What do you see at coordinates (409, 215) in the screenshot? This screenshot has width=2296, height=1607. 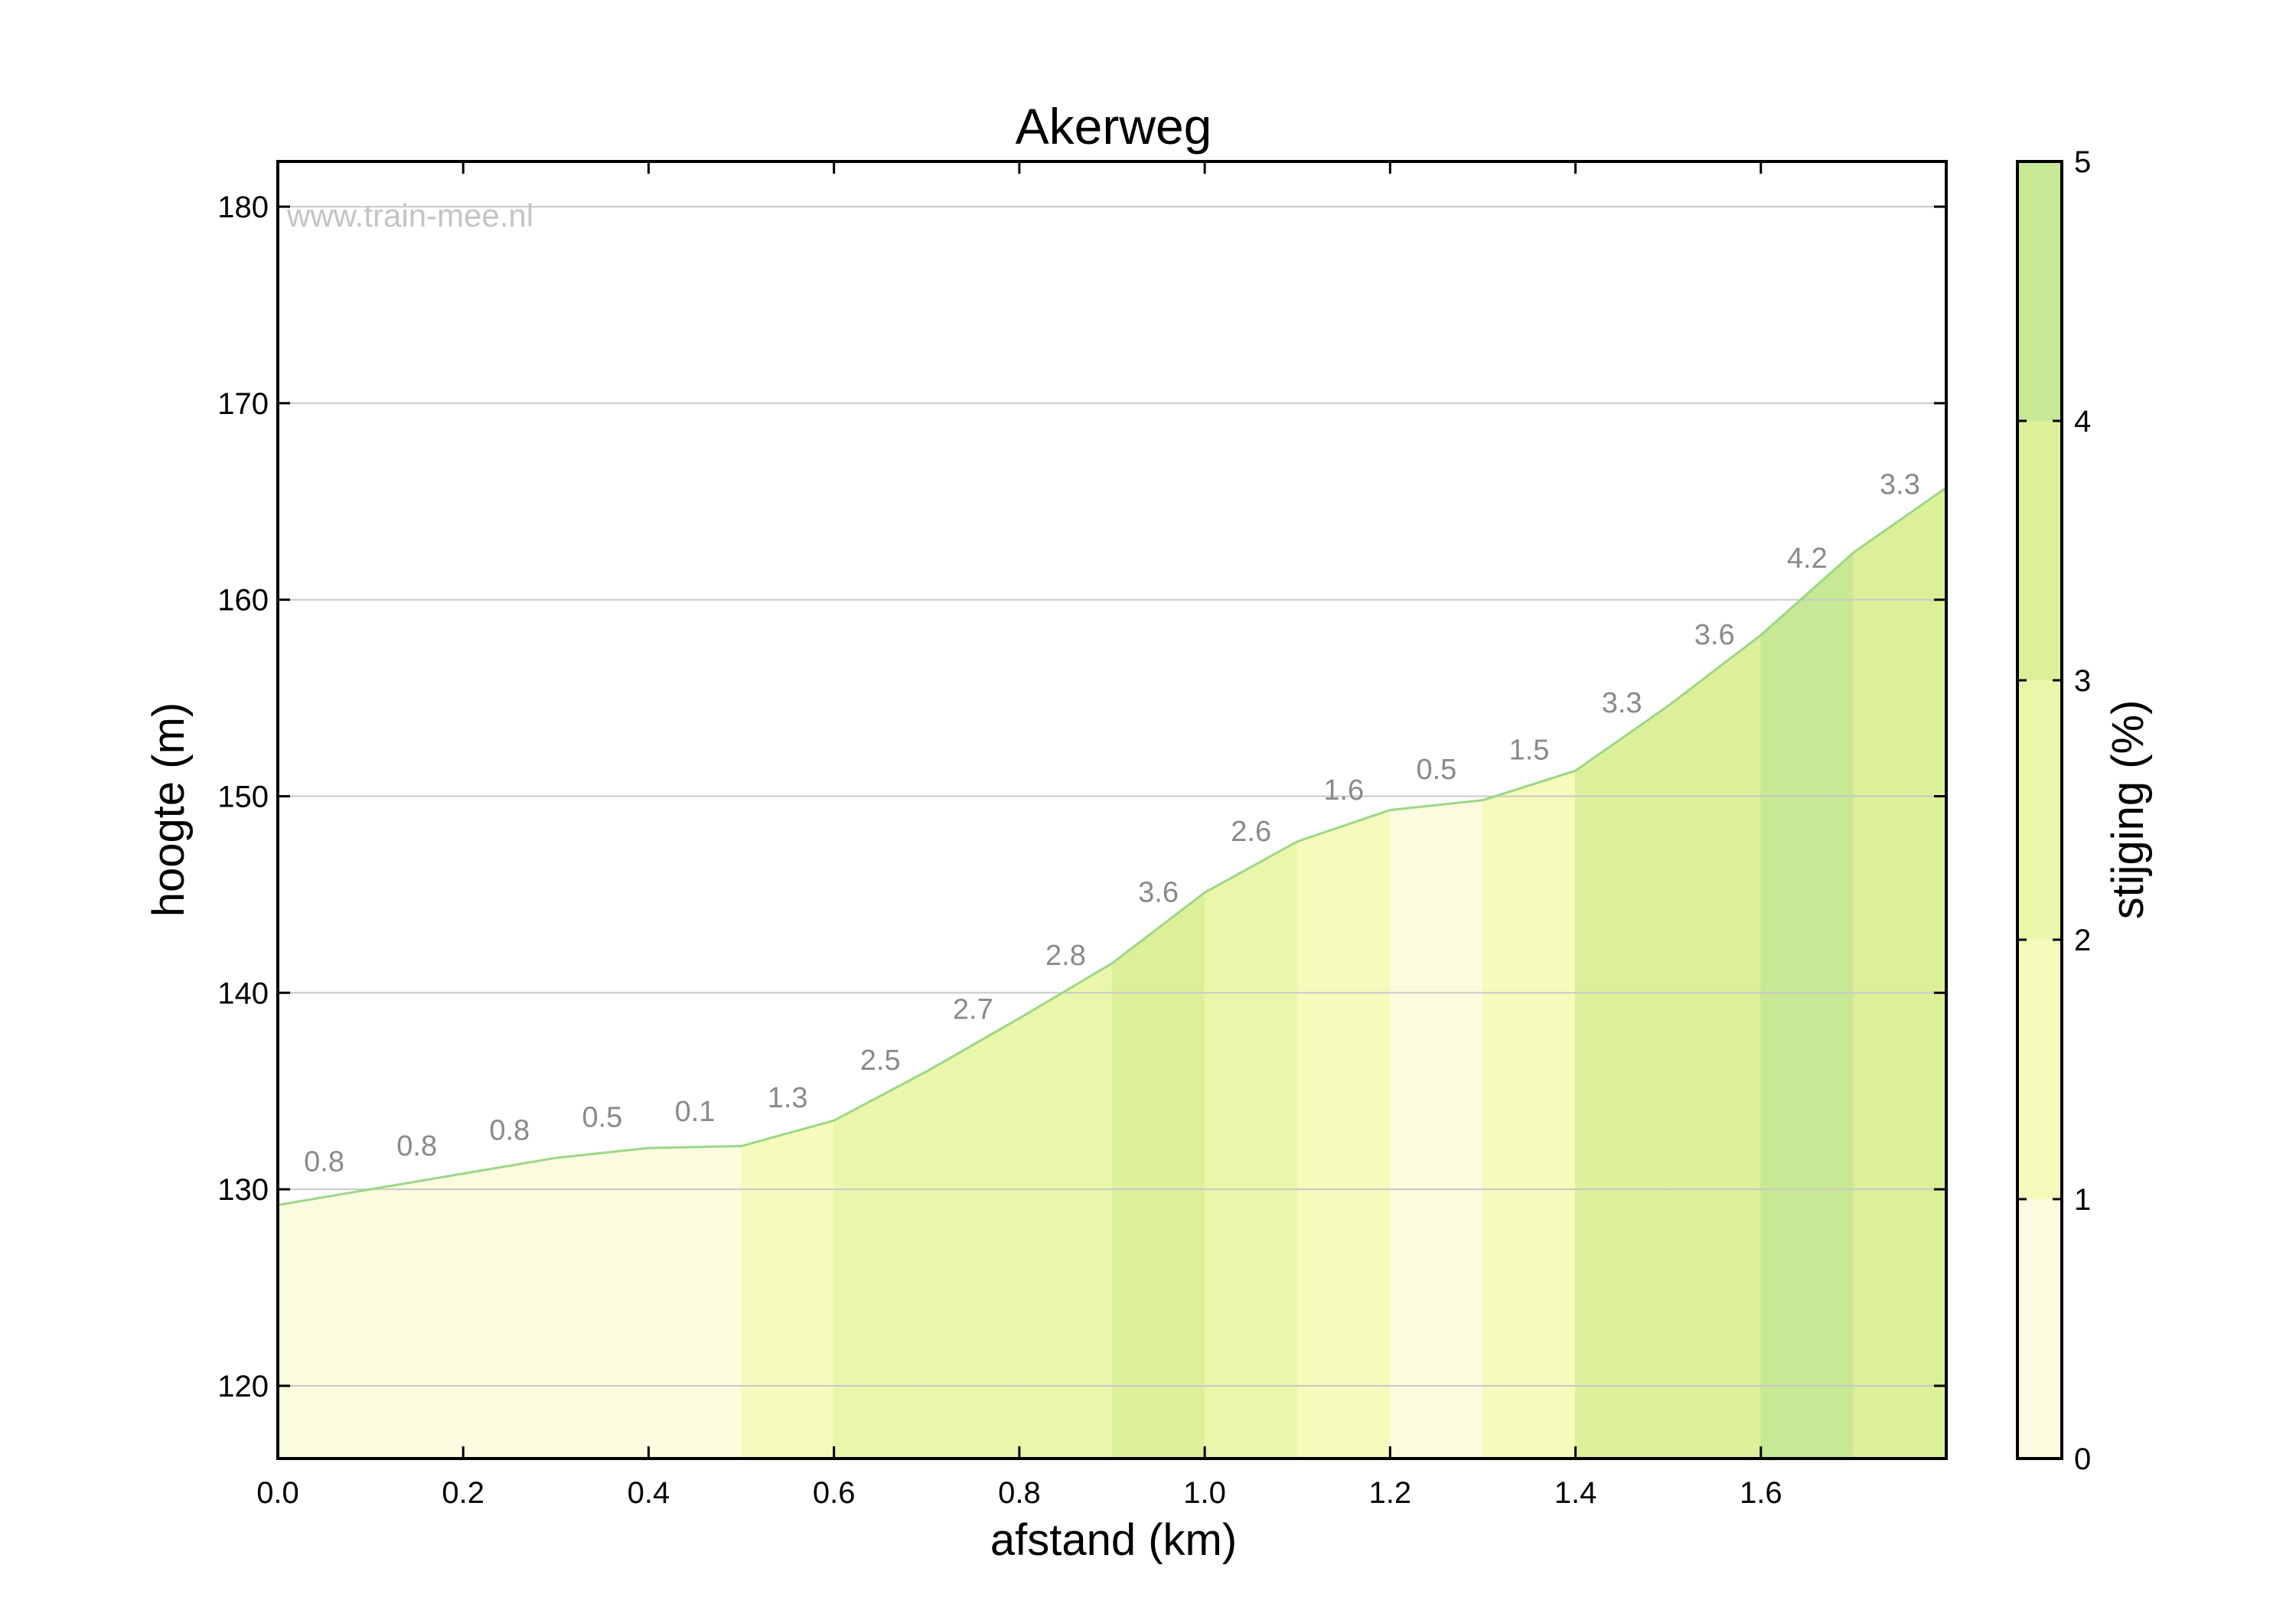 I see `watermark: www.train-mee.nl` at bounding box center [409, 215].